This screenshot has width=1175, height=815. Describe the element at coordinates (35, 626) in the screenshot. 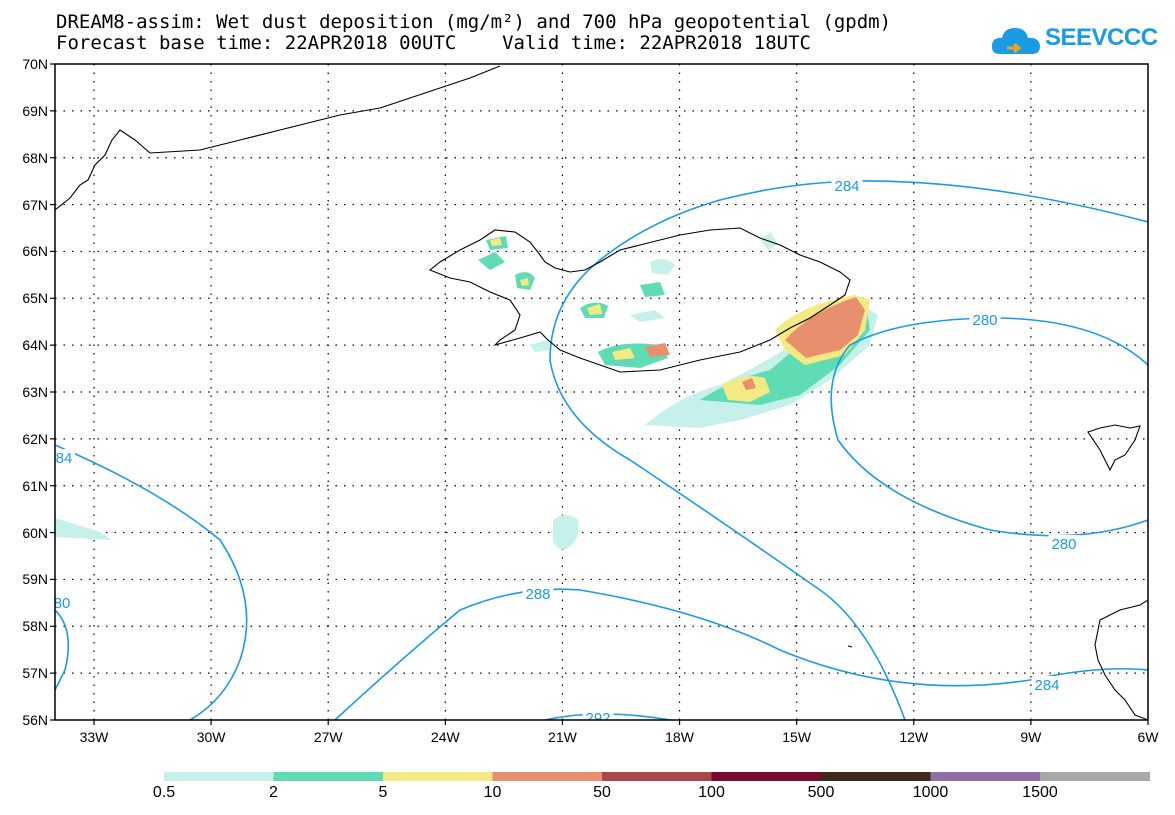

I see `lat-label: 58N` at that location.